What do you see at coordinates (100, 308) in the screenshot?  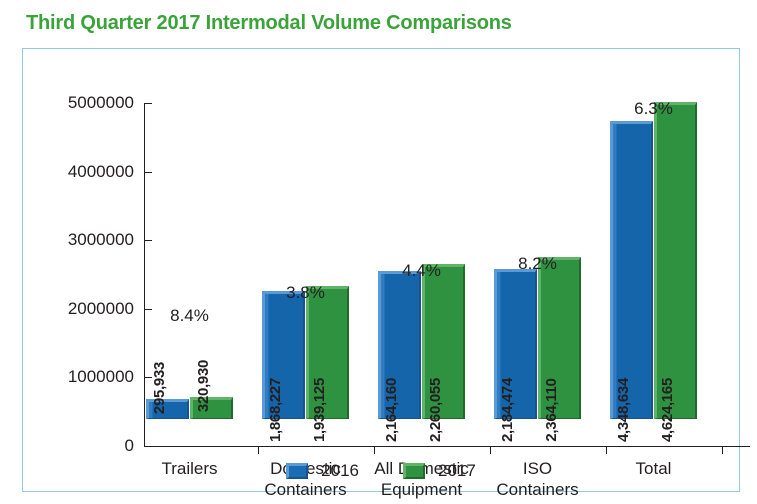 I see `y-axis-tick-label: 2000000` at bounding box center [100, 308].